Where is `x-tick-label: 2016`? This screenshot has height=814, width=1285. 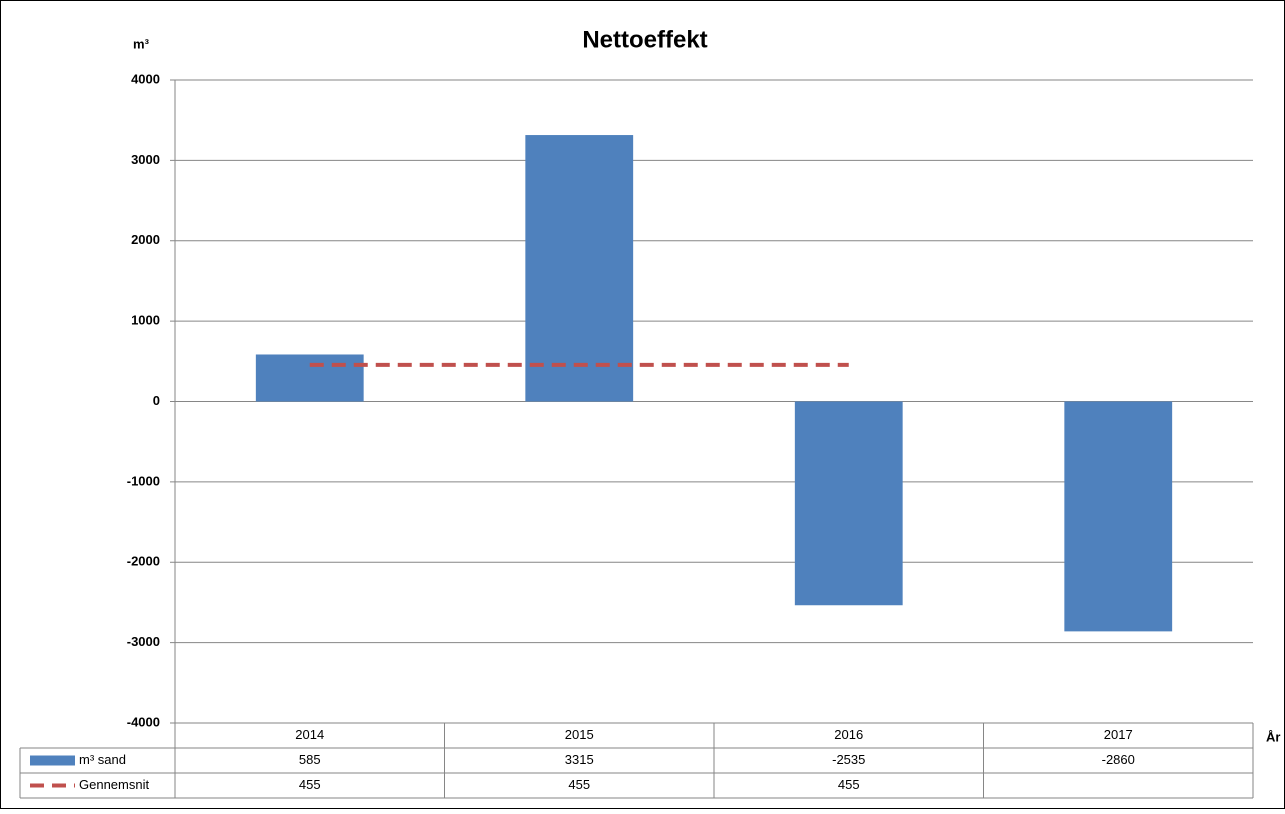 x-tick-label: 2016 is located at coordinates (848, 734).